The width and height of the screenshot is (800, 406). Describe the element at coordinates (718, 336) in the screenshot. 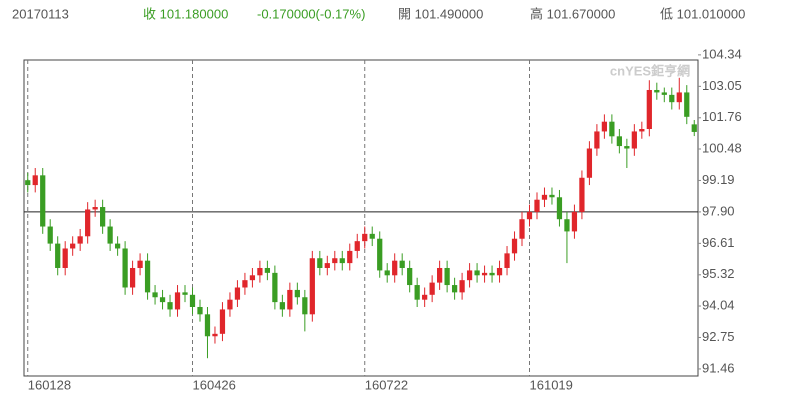

I see `y-tick-label: 92.75` at that location.